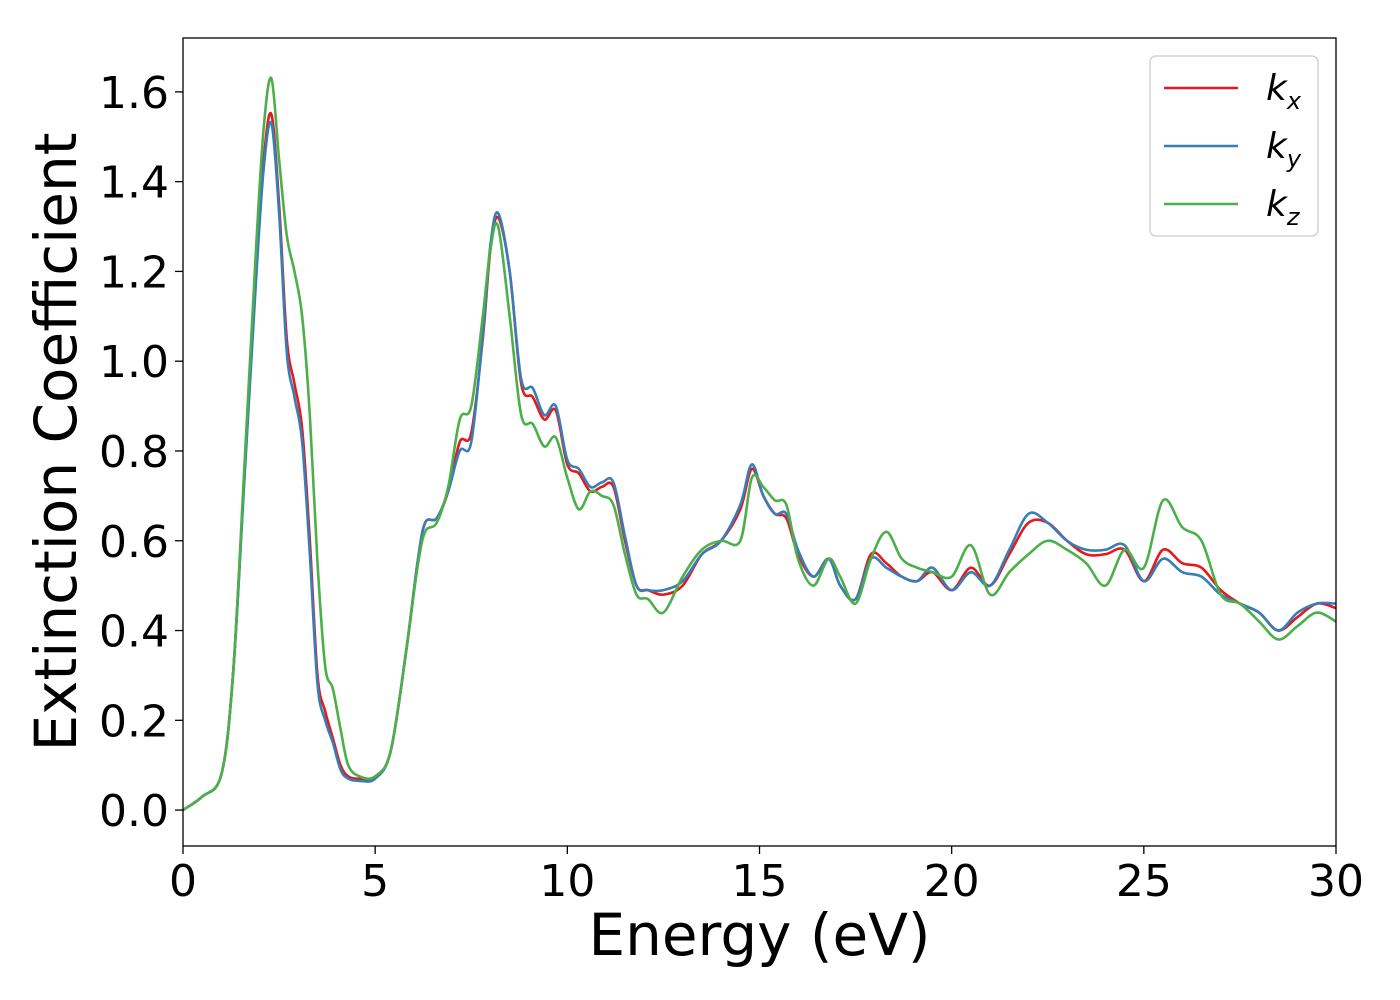  What do you see at coordinates (134, 93) in the screenshot?
I see `y-tick-label: 1.6` at bounding box center [134, 93].